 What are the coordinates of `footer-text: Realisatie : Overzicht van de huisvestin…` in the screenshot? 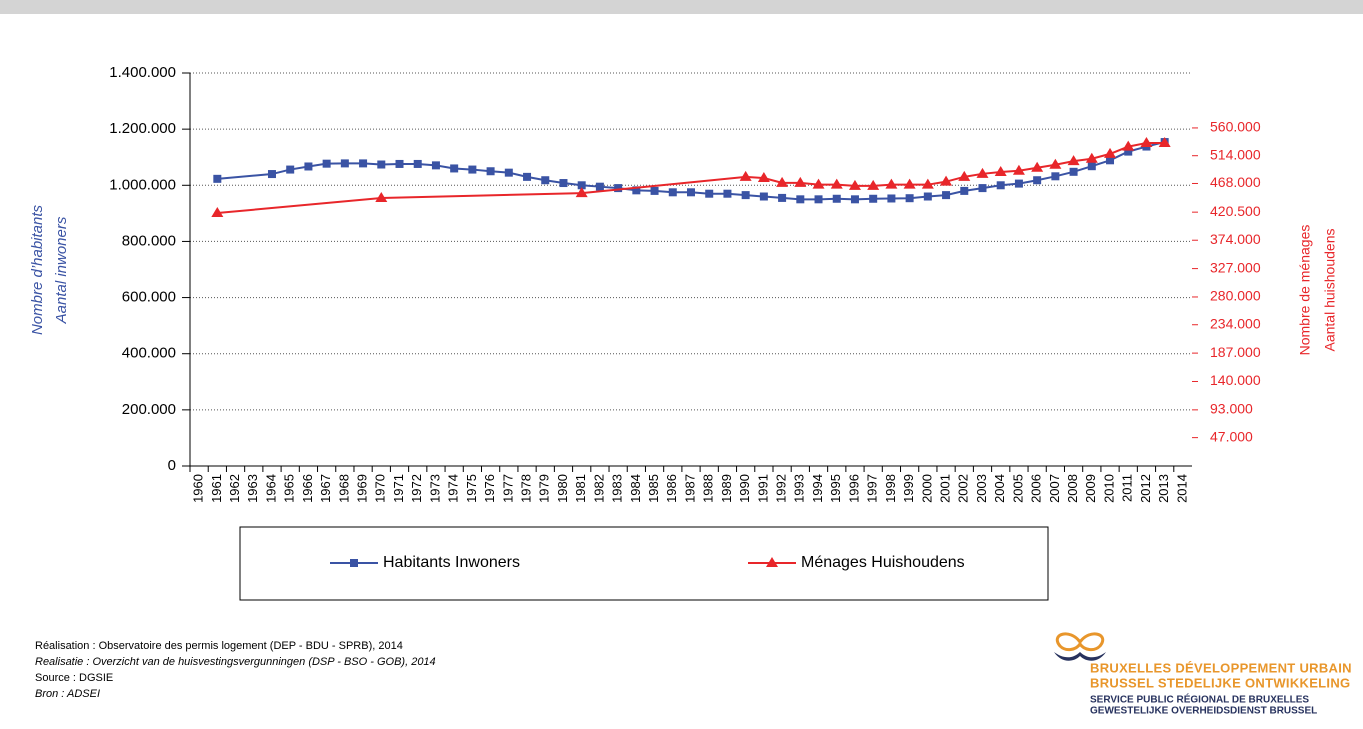 It's located at (235, 662).